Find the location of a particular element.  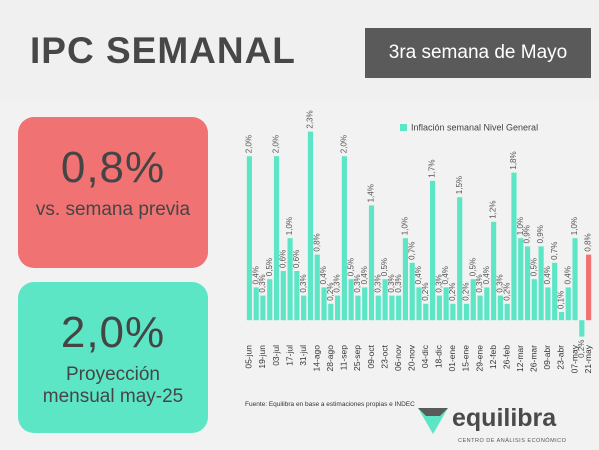

x-tick-label: 03-jul is located at coordinates (276, 355).